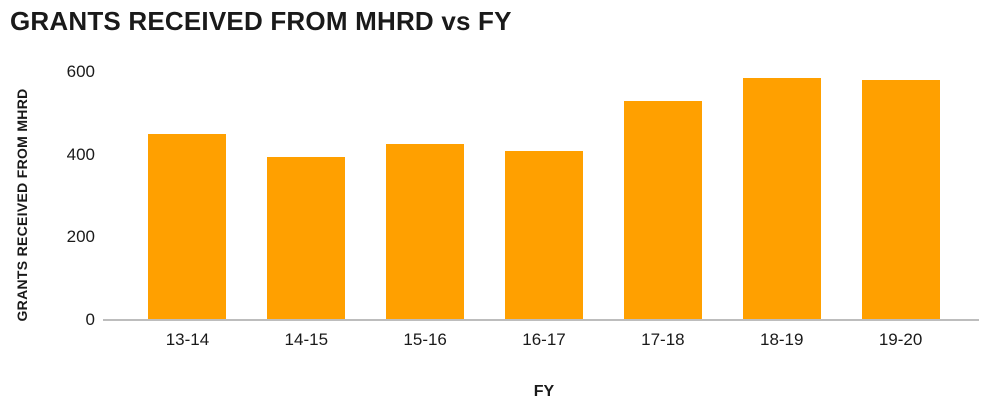 The image size is (983, 412). What do you see at coordinates (306, 339) in the screenshot?
I see `x-tick-label: 14-15` at bounding box center [306, 339].